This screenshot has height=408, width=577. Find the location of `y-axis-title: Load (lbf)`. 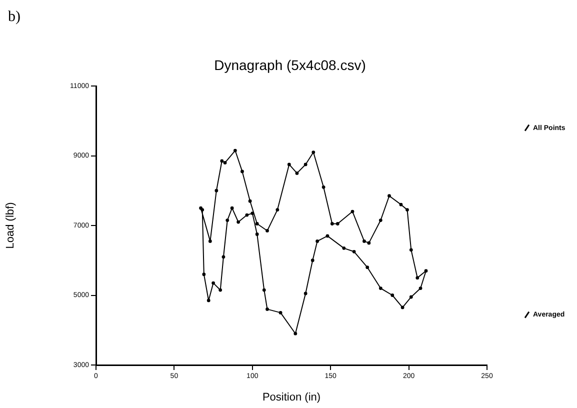

y-axis-title: Load (lbf) is located at coordinates (10, 225).